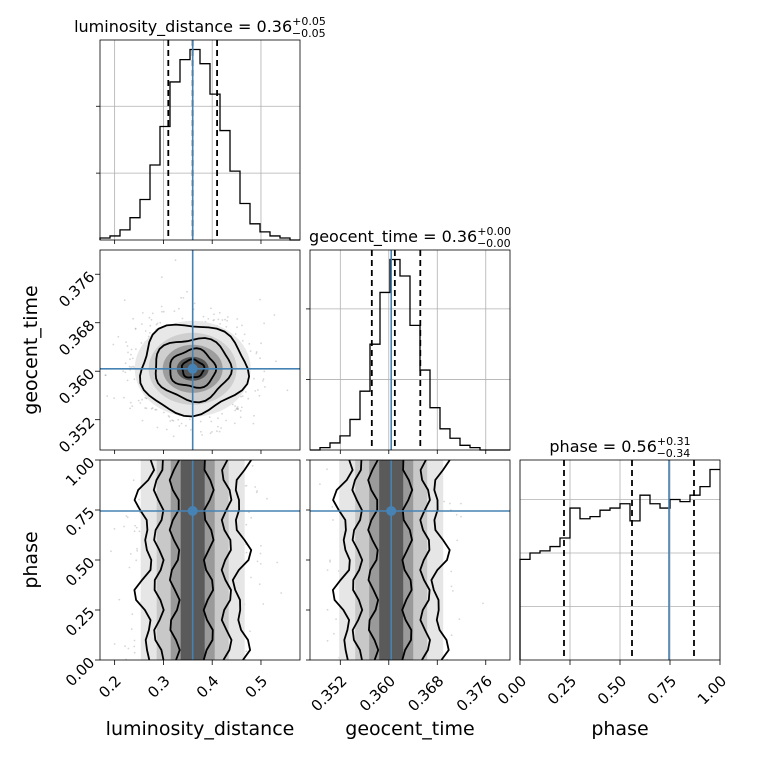 The image size is (760, 760). What do you see at coordinates (619, 564) in the screenshot?
I see `hist-steps-phase` at bounding box center [619, 564].